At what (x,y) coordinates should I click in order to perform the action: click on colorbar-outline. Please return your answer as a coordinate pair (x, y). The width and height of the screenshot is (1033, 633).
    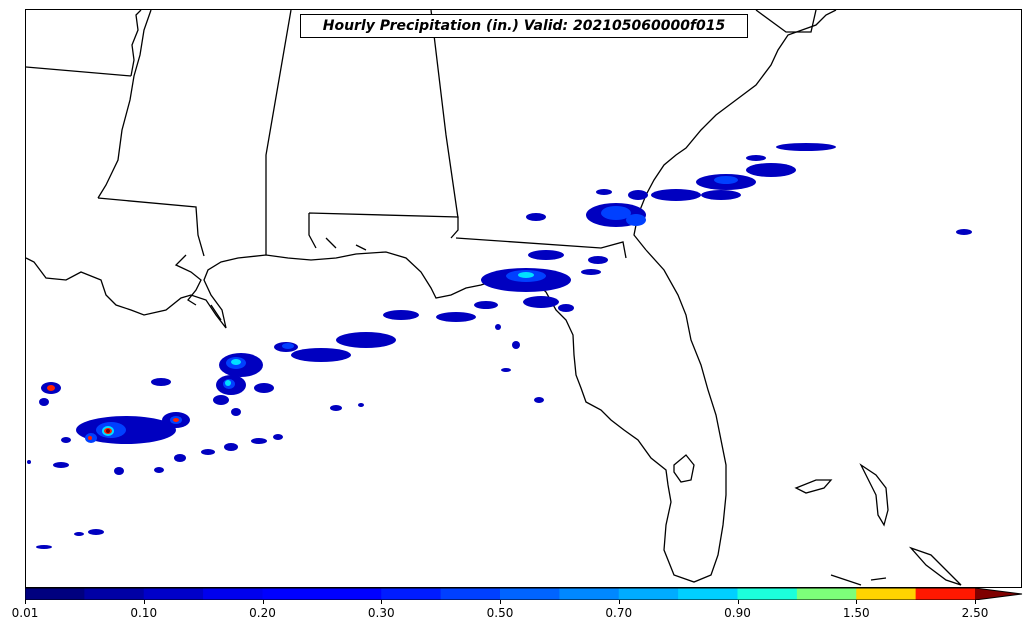
    Looking at the image, I should click on (524, 594).